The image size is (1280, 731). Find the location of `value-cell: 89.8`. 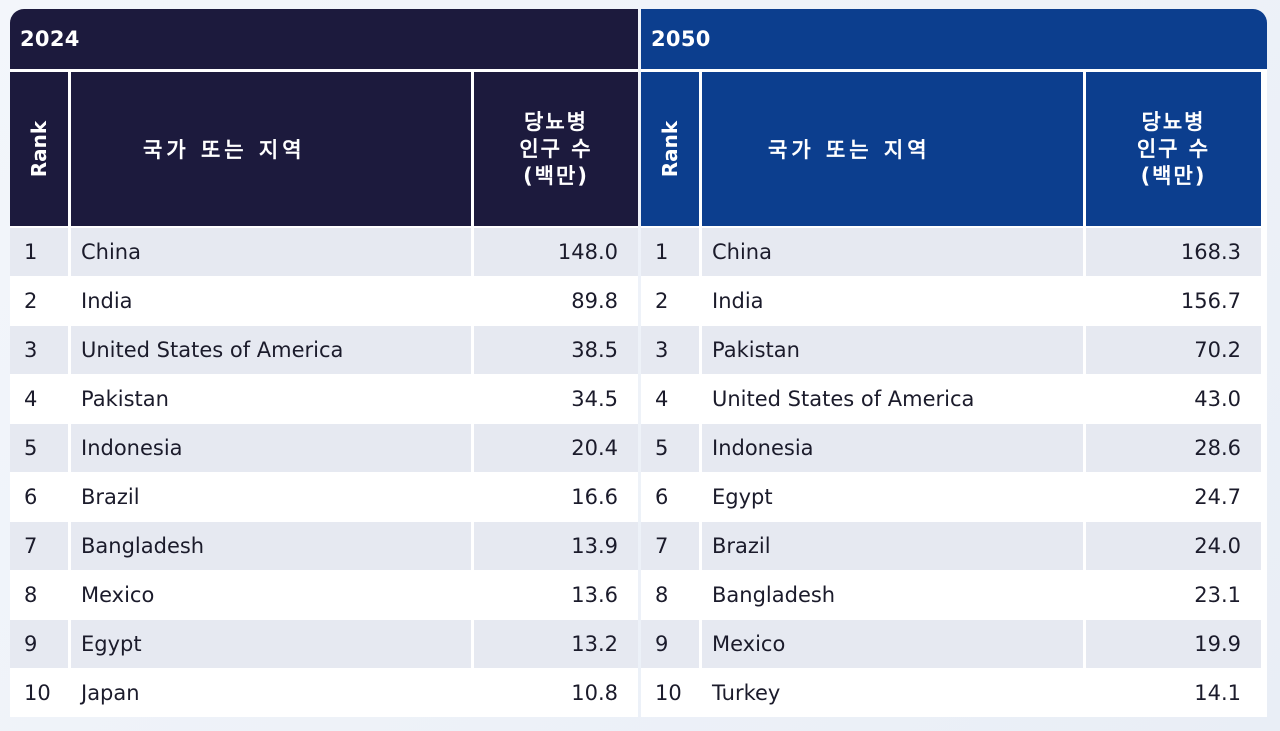

value-cell: 89.8 is located at coordinates (556, 301).